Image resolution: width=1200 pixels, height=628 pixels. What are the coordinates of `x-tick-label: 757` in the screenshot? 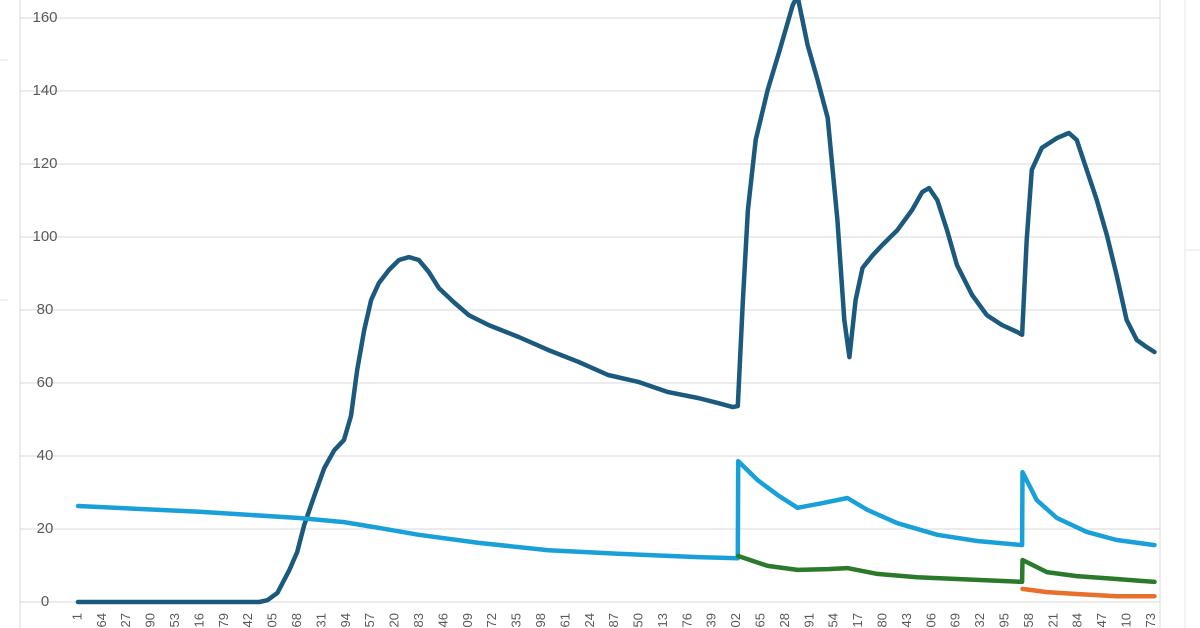 It's located at (369, 620).